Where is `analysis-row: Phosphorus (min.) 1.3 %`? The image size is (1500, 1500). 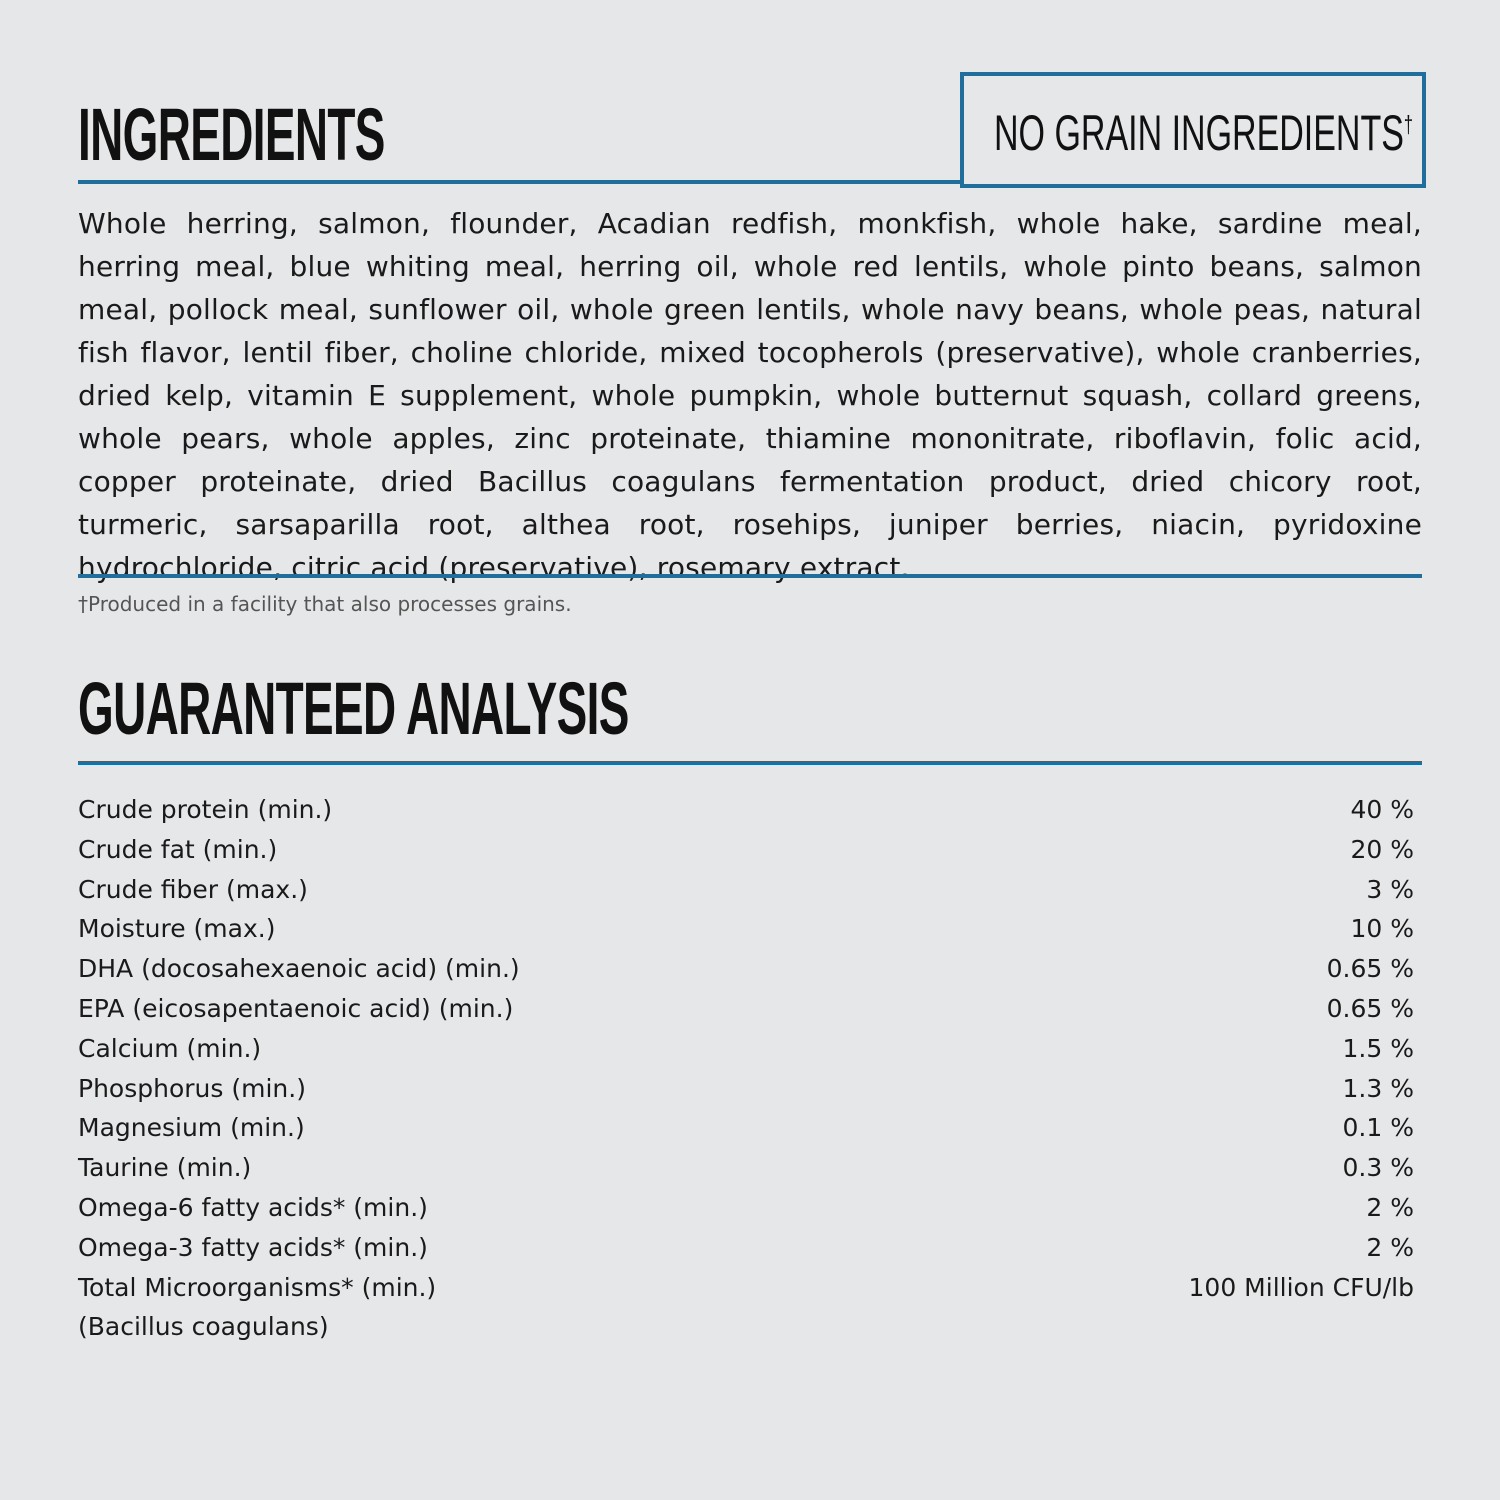
analysis-row: Phosphorus (min.) 1.3 % is located at coordinates (746, 1089).